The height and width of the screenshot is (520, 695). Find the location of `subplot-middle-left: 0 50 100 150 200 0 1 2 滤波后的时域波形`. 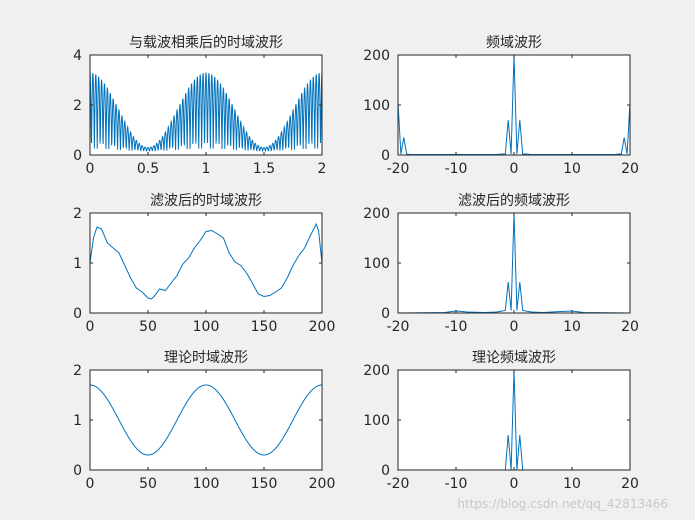

subplot-middle-left: 0 50 100 150 200 0 1 2 滤波后的时域波形 is located at coordinates (204, 264).